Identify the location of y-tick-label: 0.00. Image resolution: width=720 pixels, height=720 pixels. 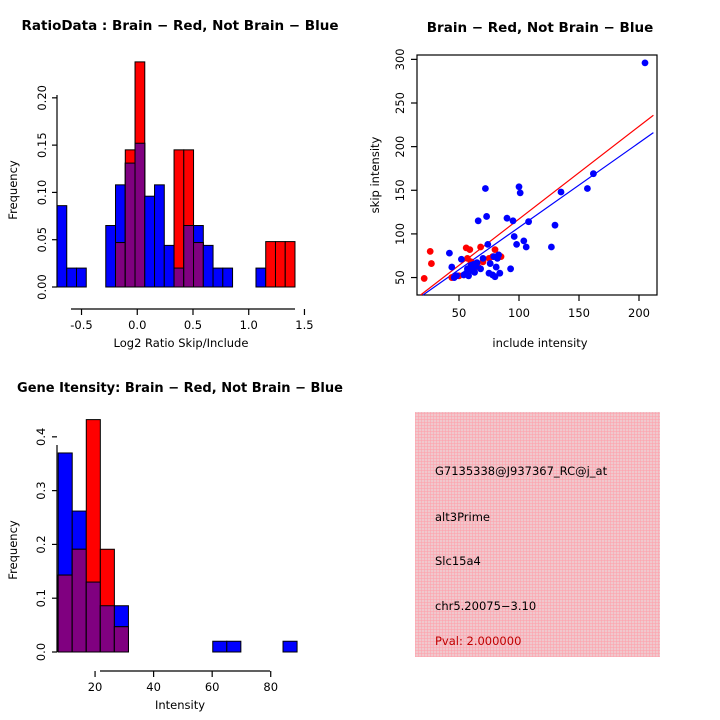
(42, 287).